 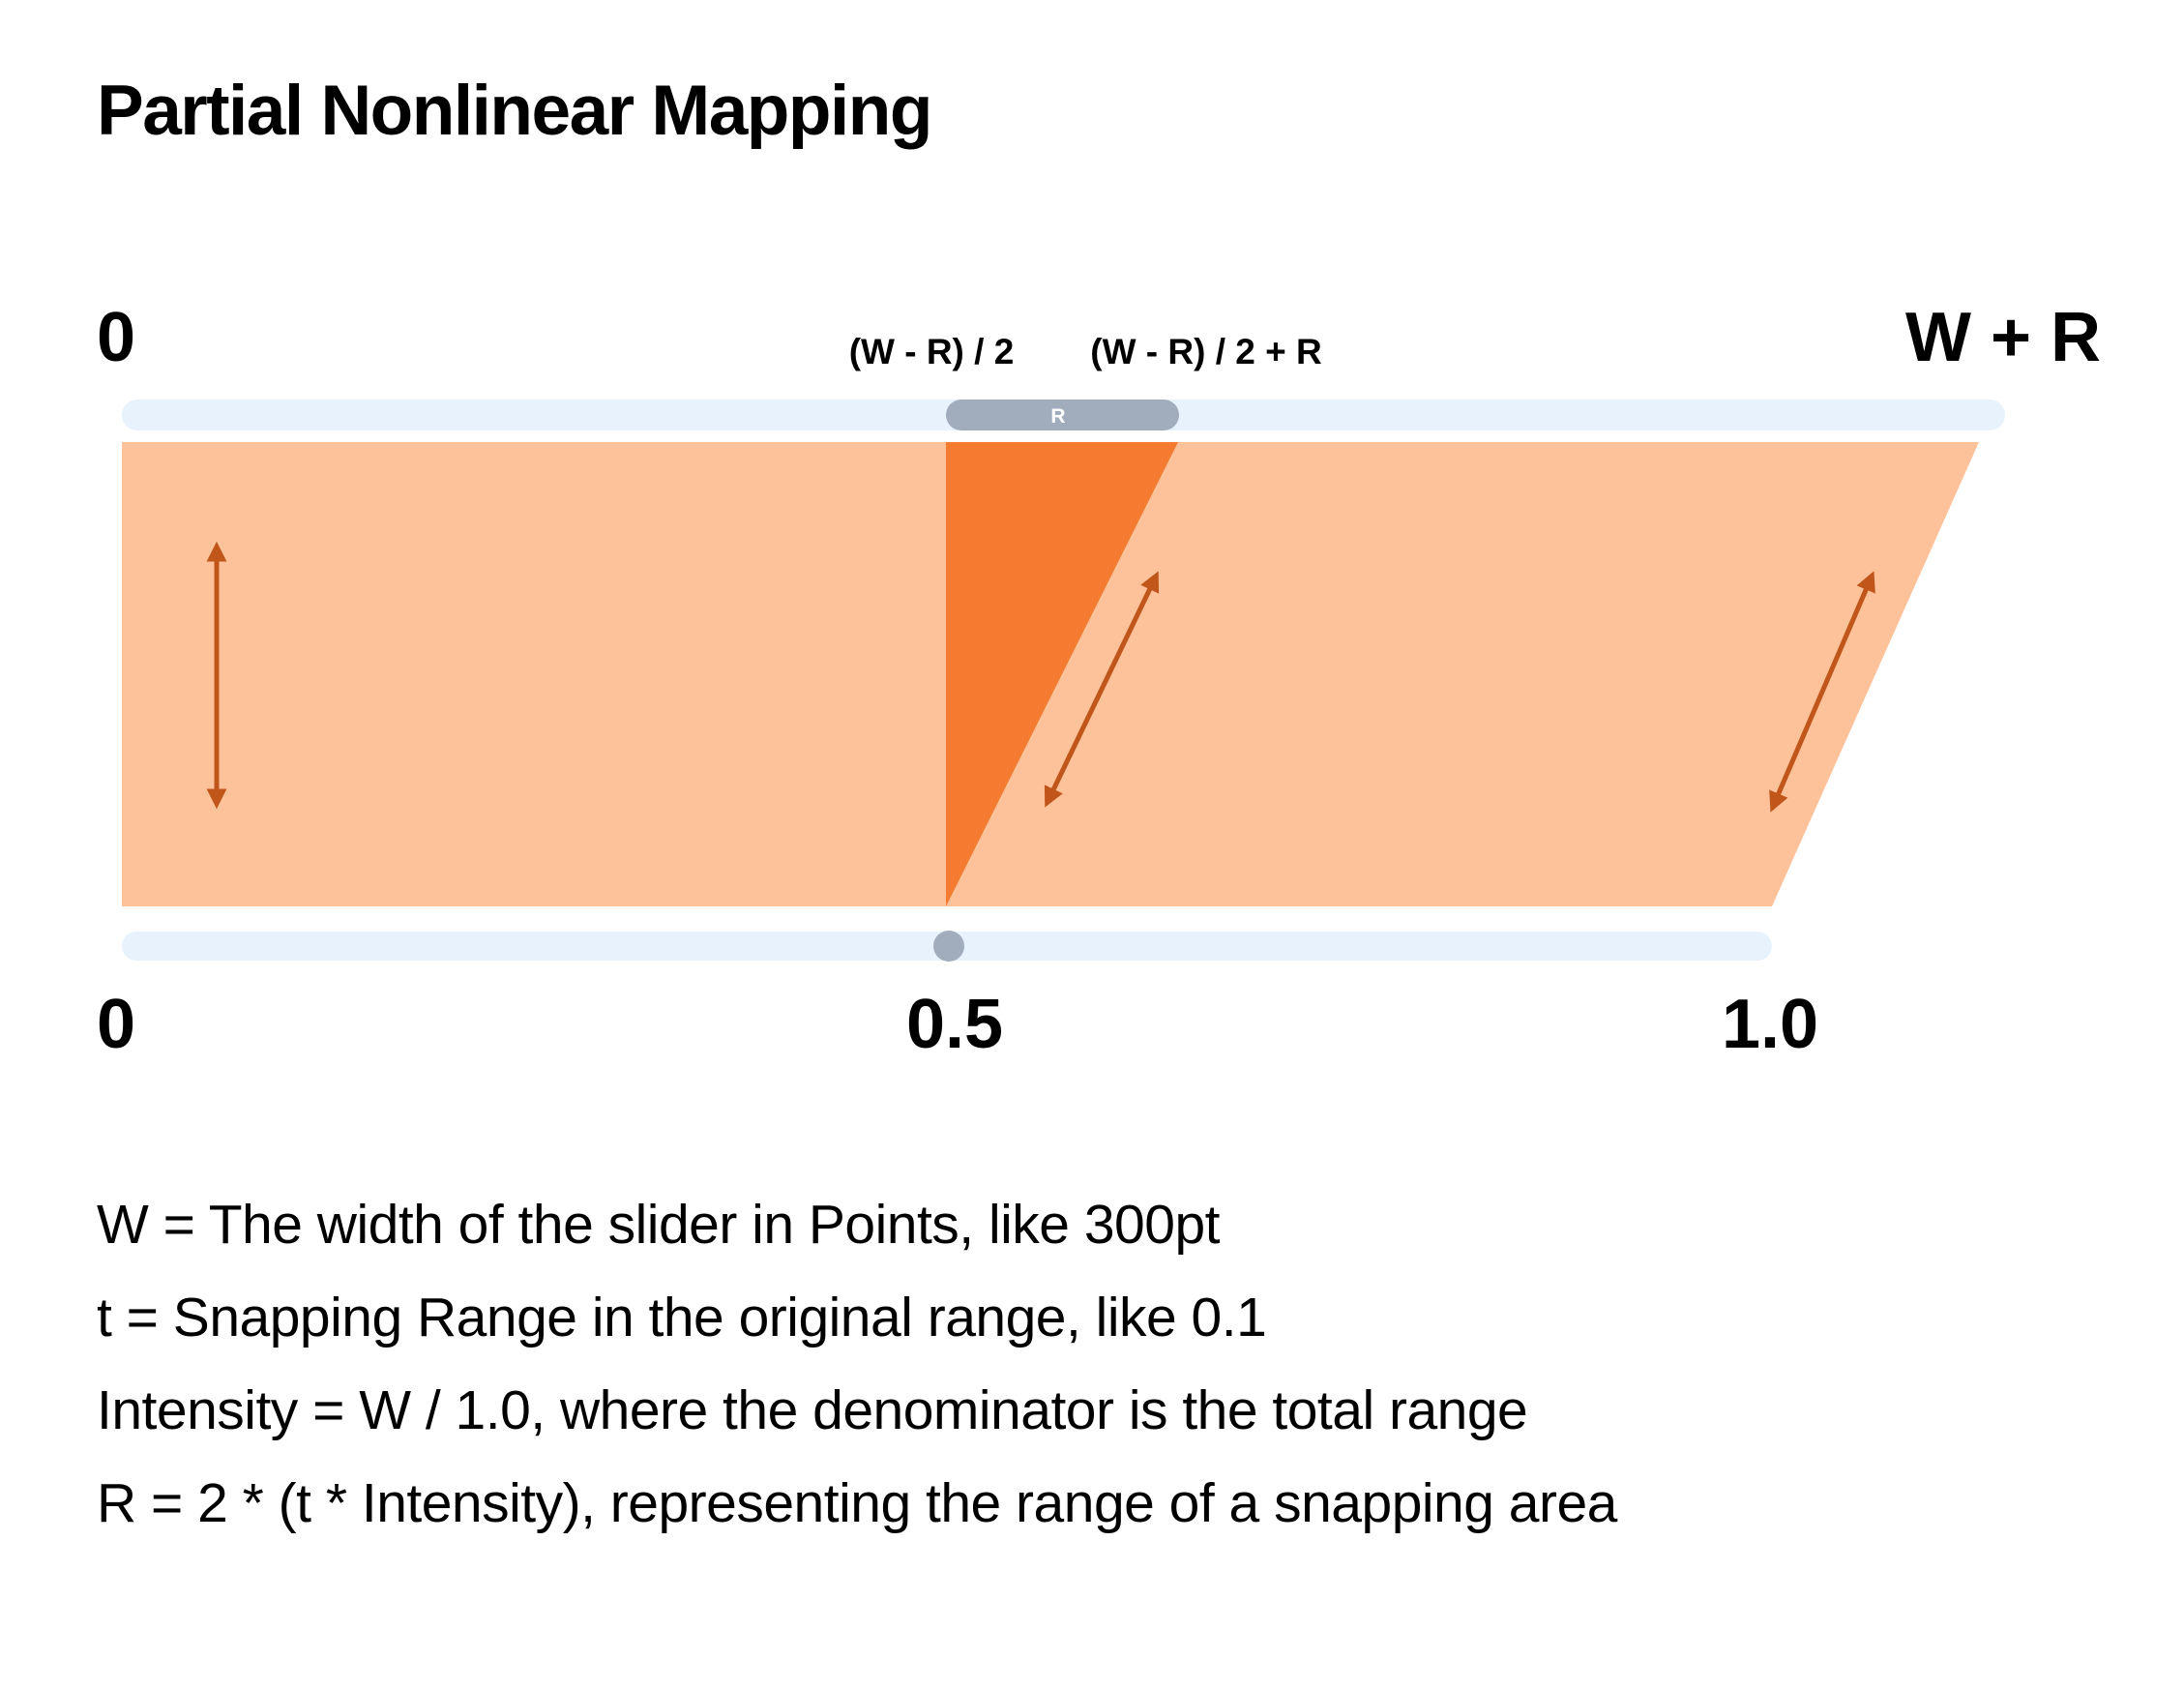 I want to click on top-axis-start-label: 0, so click(x=116, y=337).